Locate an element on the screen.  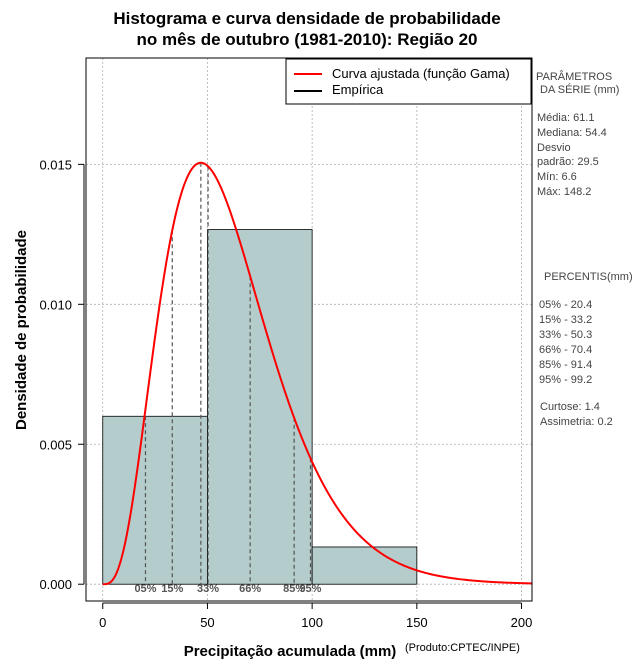
x-tick-label-2: 100 is located at coordinates (312, 622).